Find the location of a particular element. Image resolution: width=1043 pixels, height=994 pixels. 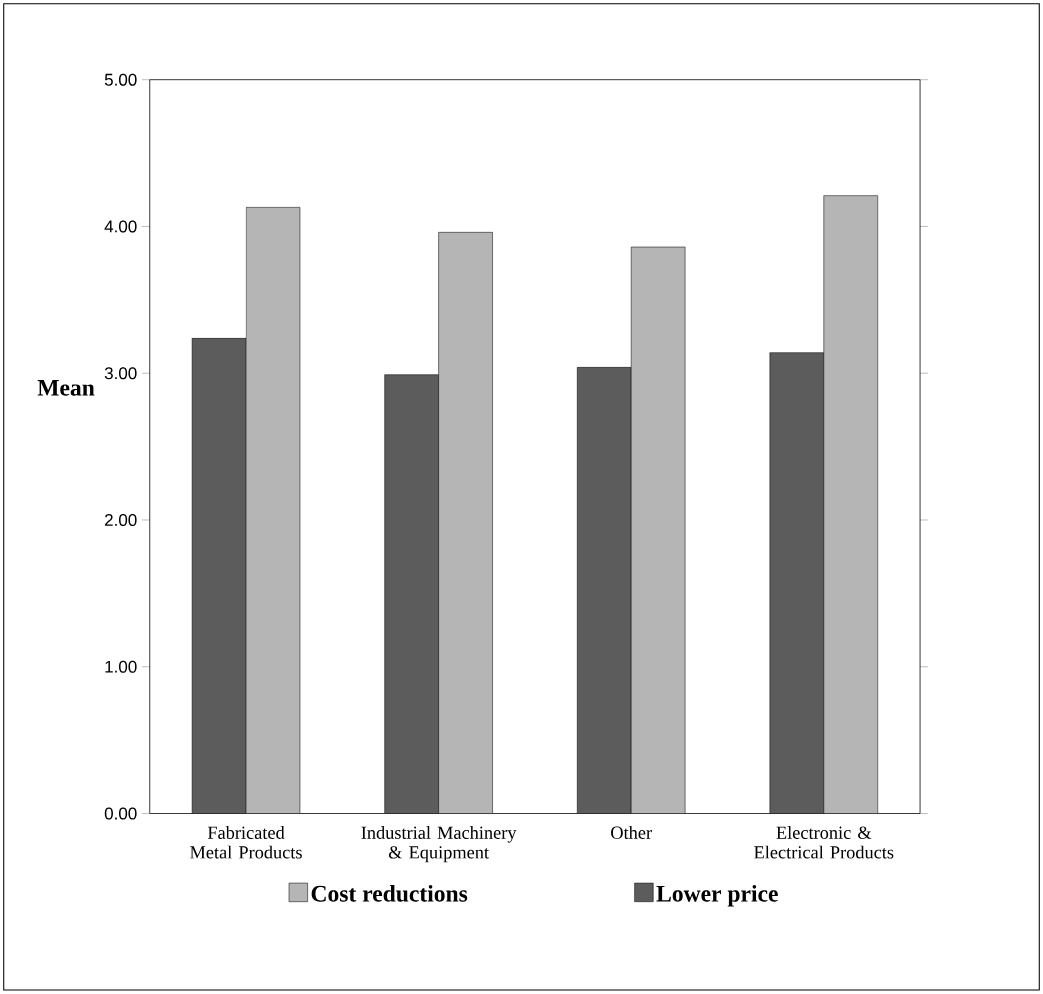

x-tick-label: Electronic & Electrical Products is located at coordinates (824, 842).